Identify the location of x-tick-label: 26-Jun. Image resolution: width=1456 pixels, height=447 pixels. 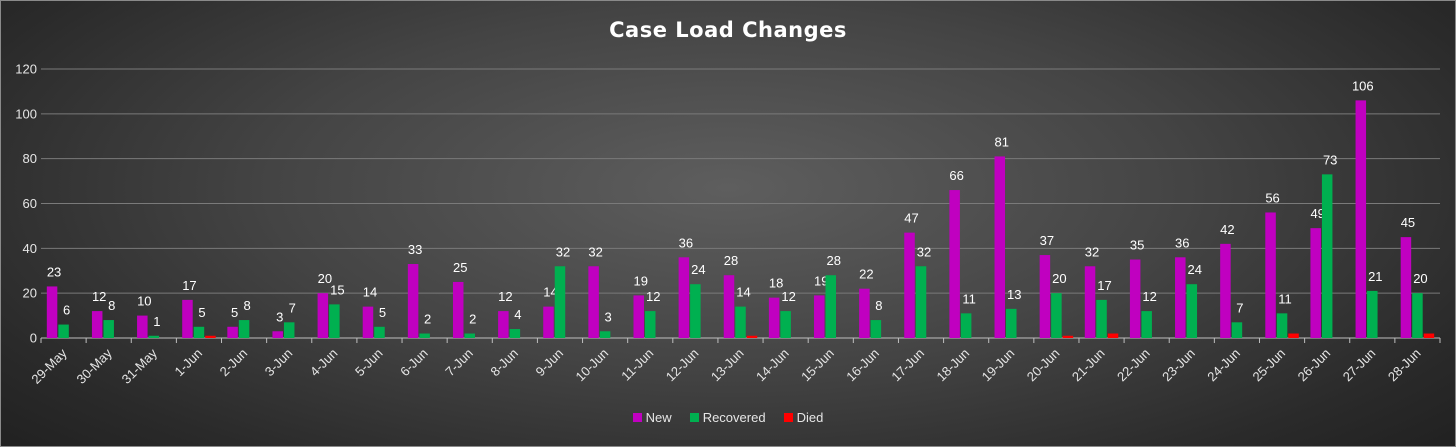
(1314, 365).